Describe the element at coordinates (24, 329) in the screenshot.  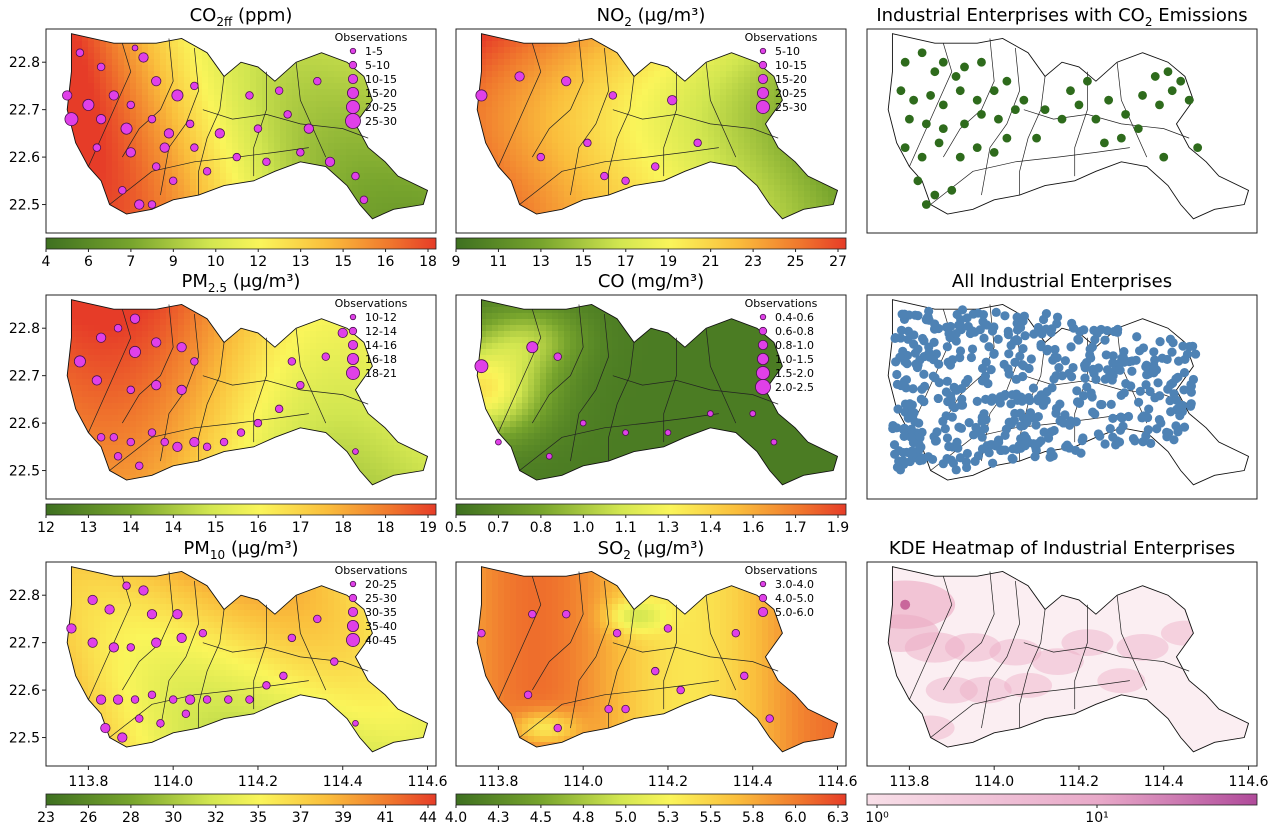
I see `y-tick-label: 22.8` at that location.